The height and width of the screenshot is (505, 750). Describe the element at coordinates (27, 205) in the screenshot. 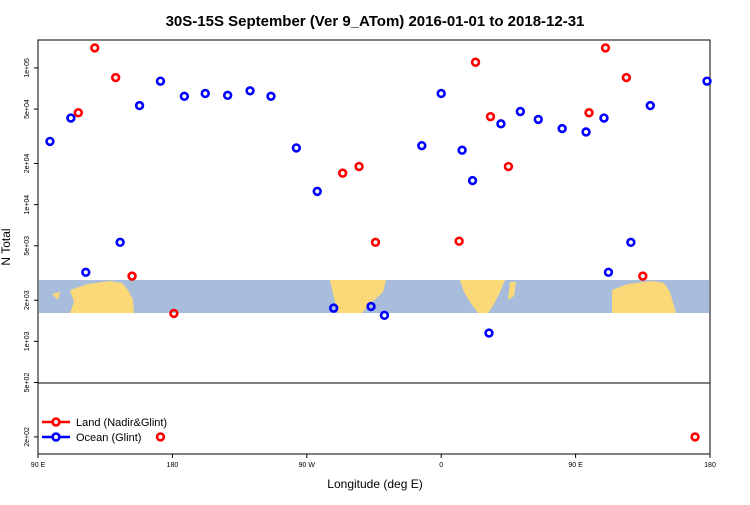

I see `y-tick-label: 1e+04` at that location.